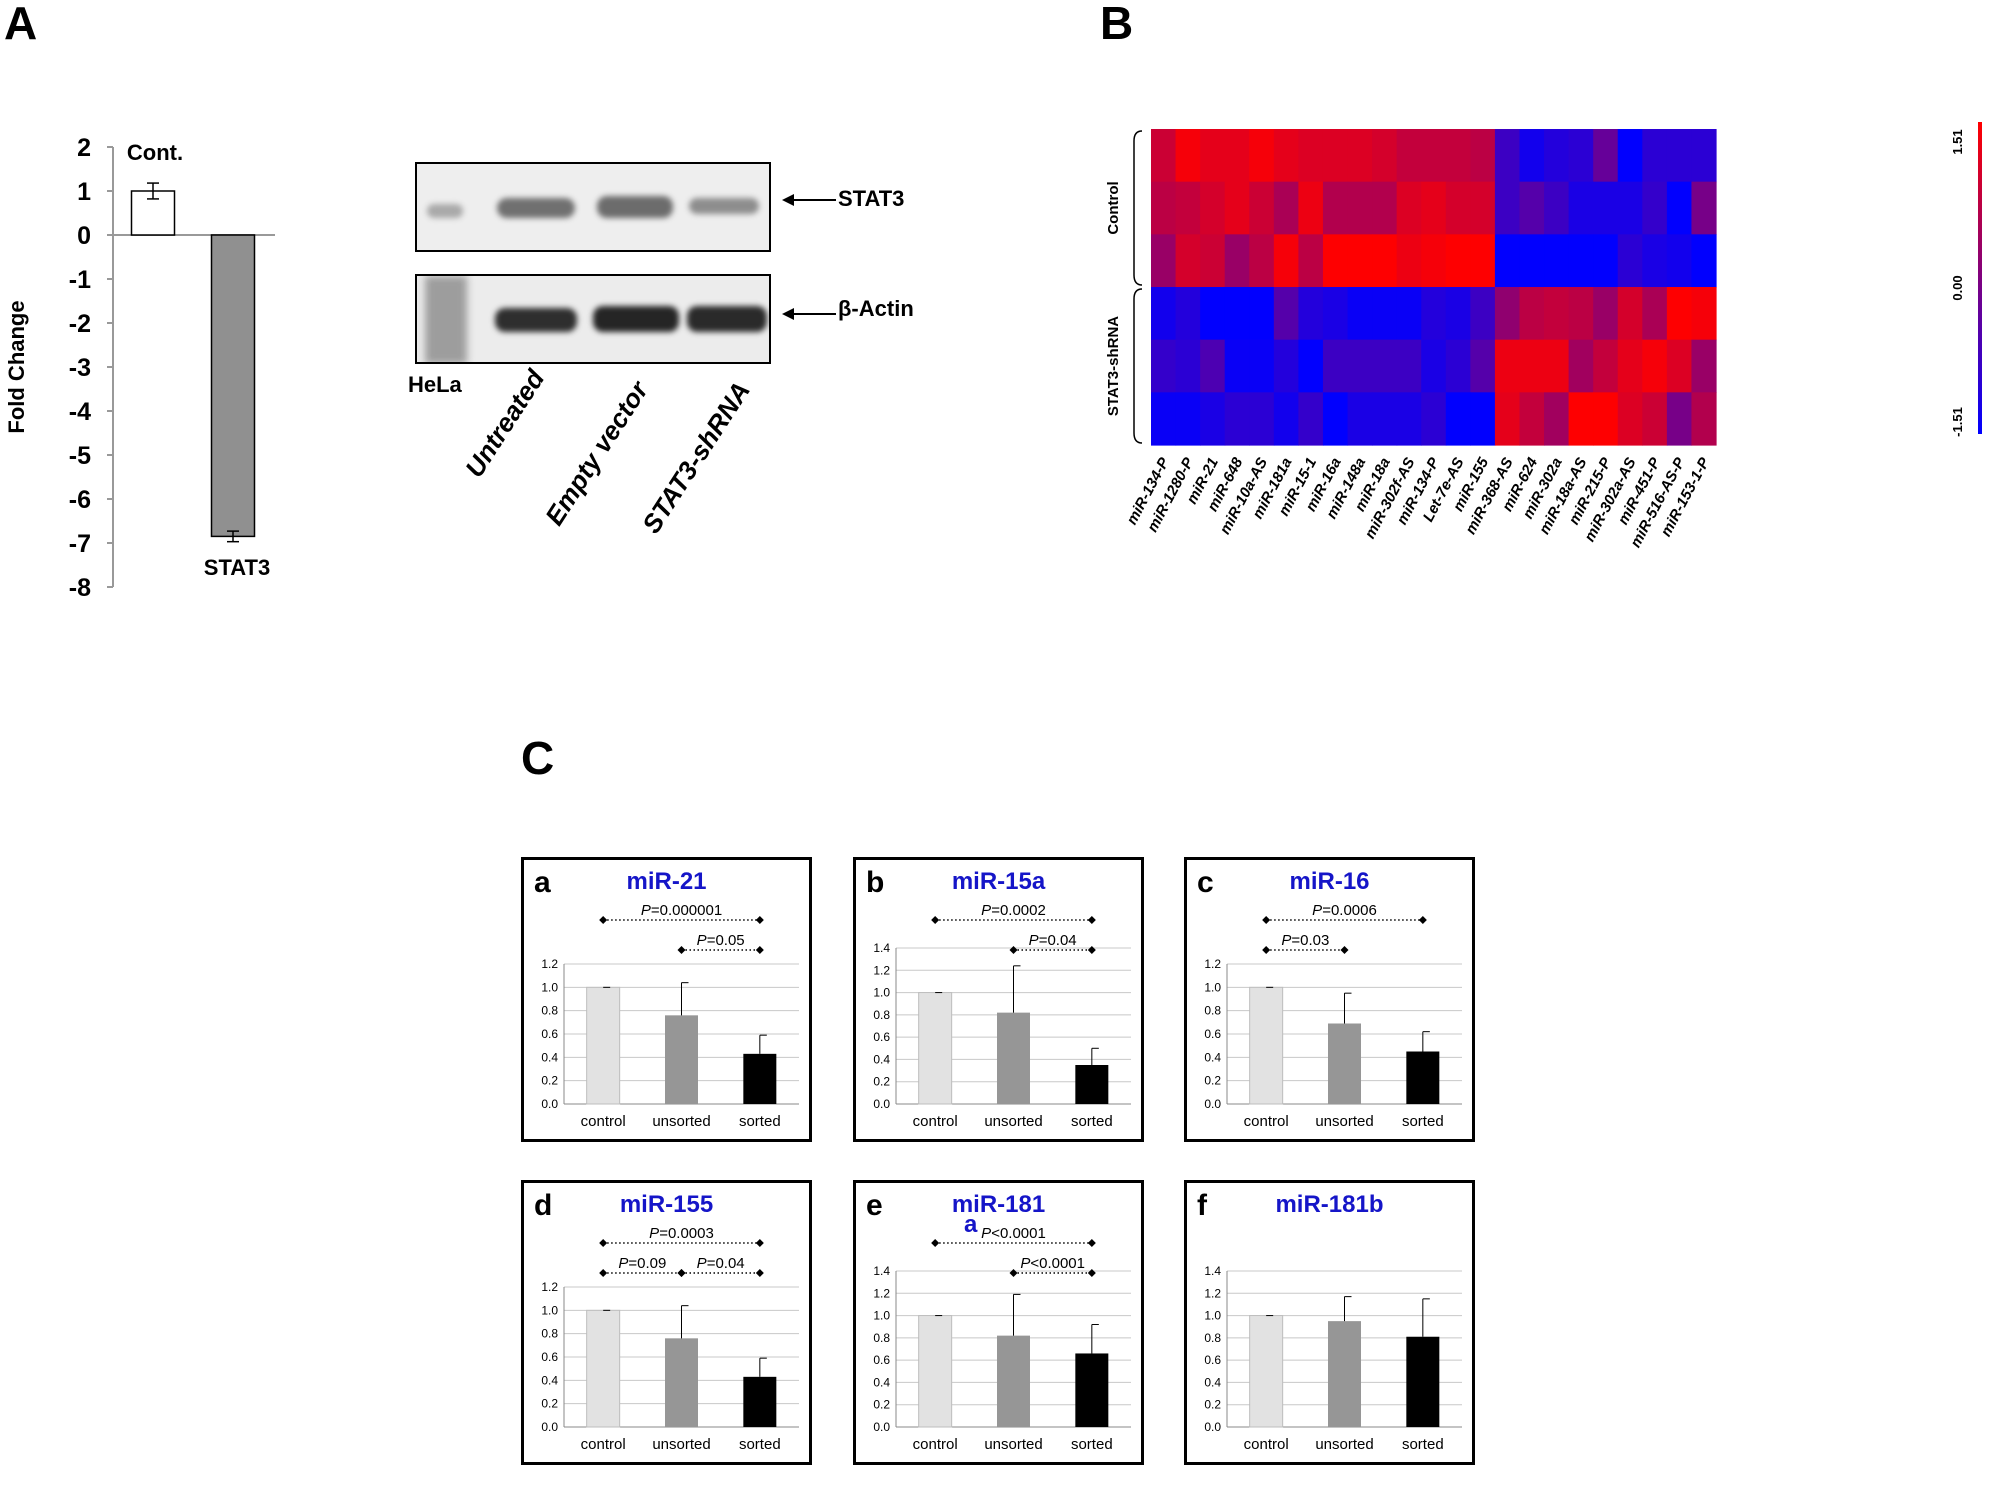  Describe the element at coordinates (1957, 422) in the screenshot. I see `color-scale-label: -1.51` at that location.